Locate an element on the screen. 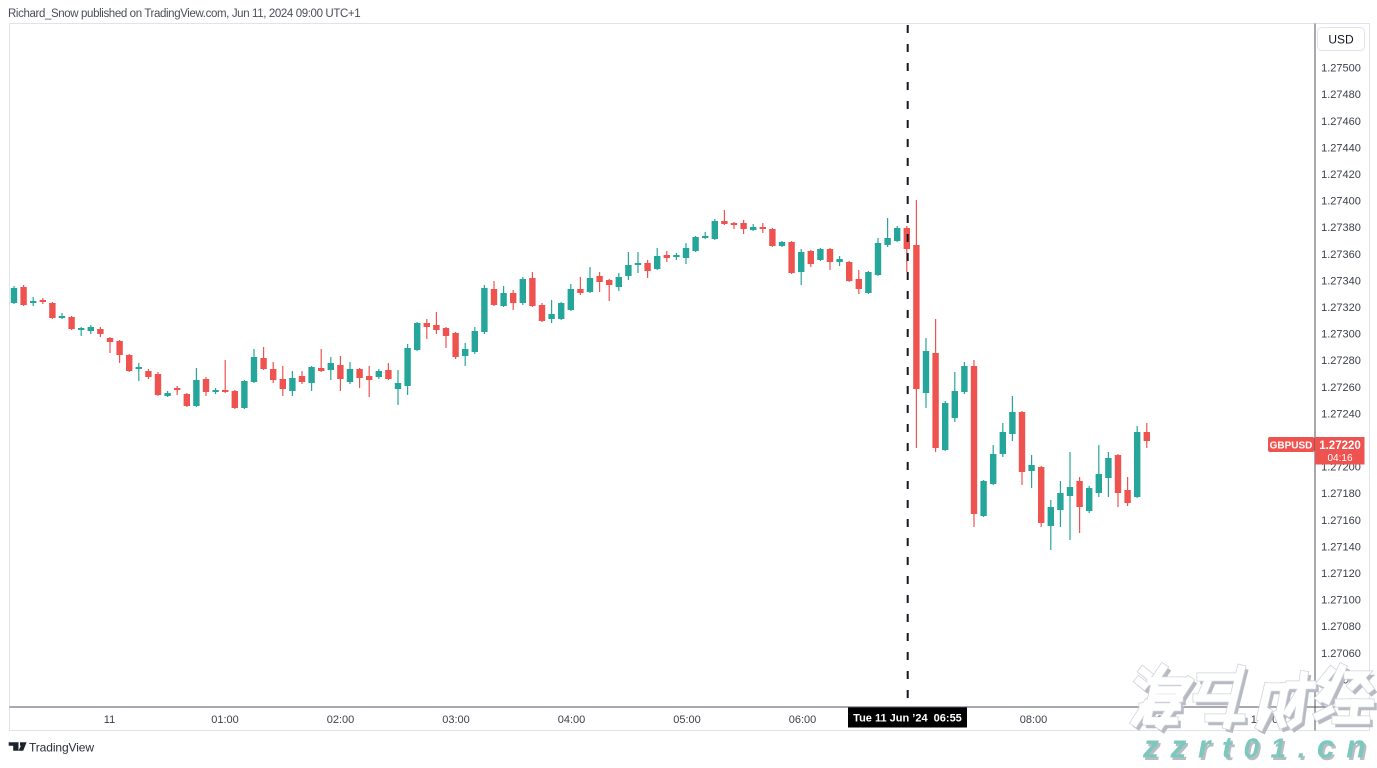  svg-text: 01:00 is located at coordinates (225, 720).